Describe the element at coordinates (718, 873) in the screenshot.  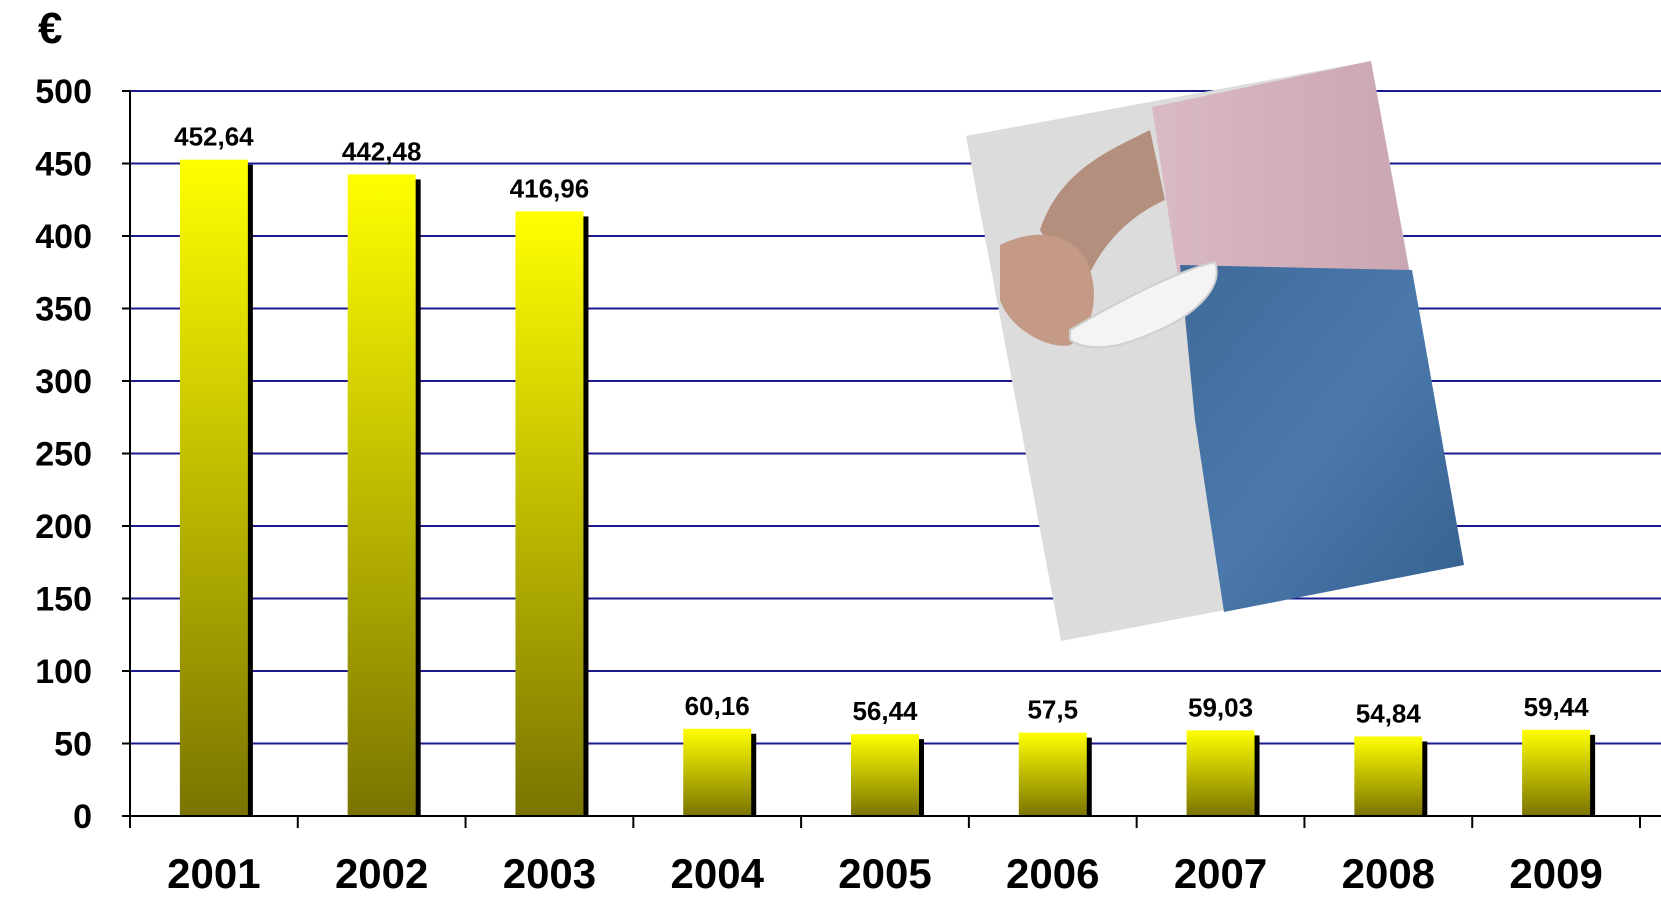
I see `x-tick-label: 2004` at that location.